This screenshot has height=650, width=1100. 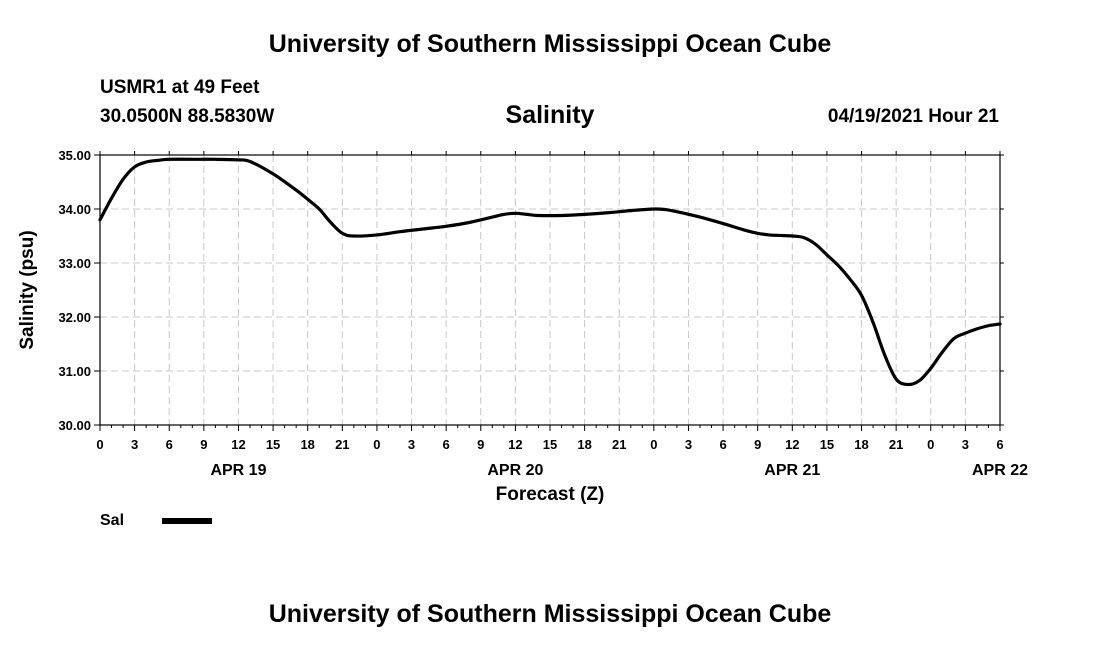 What do you see at coordinates (550, 115) in the screenshot?
I see `chart-title: Salinity` at bounding box center [550, 115].